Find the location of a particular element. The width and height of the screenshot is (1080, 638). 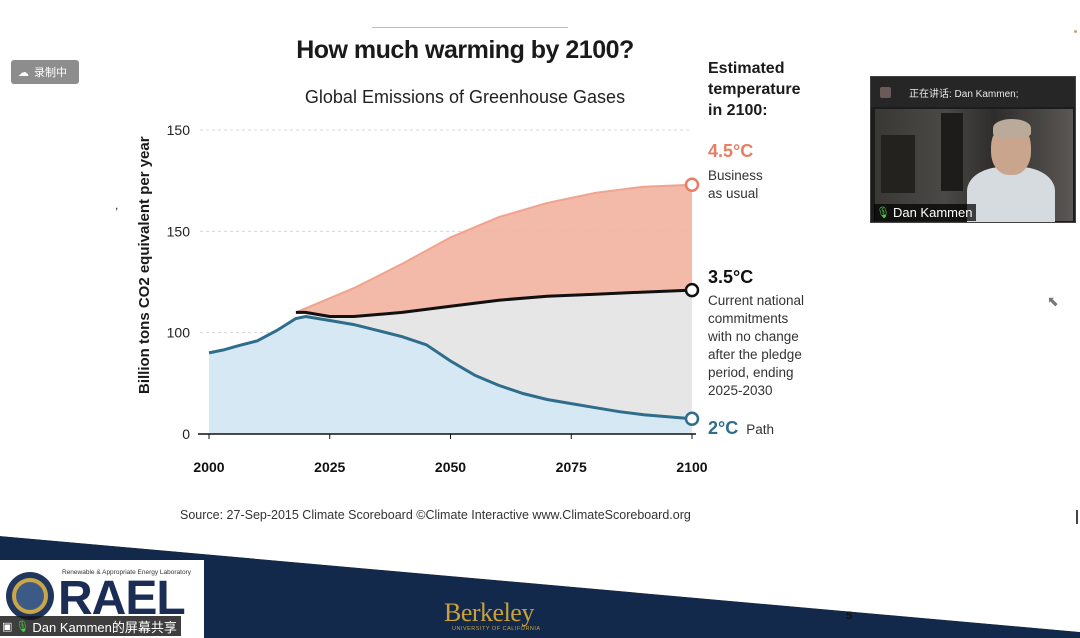

scenario-3-desc: Path is located at coordinates (760, 429).